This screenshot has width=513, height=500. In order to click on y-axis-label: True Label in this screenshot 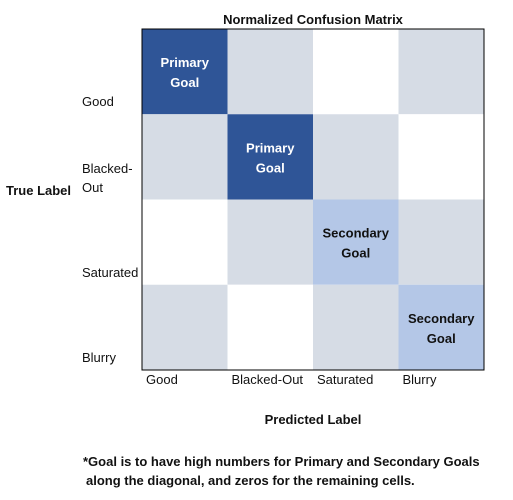, I will do `click(39, 190)`.